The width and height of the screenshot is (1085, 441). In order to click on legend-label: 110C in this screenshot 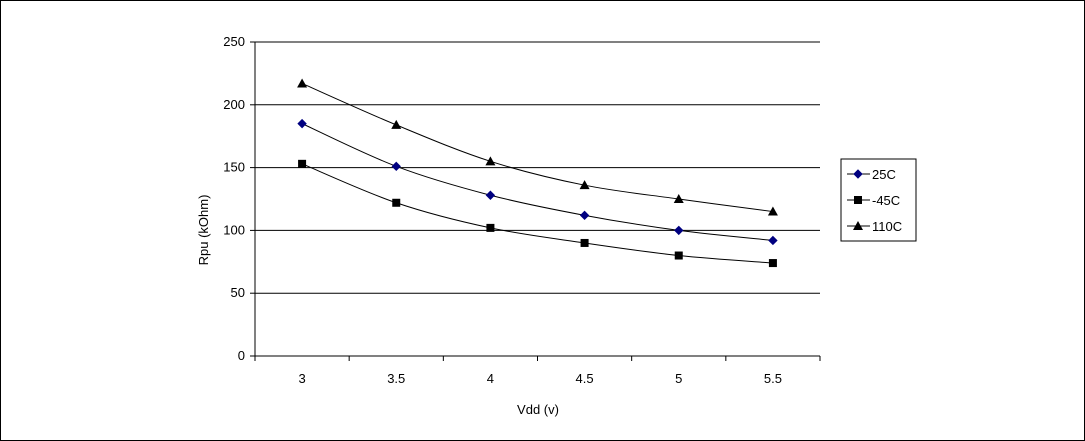, I will do `click(887, 226)`.